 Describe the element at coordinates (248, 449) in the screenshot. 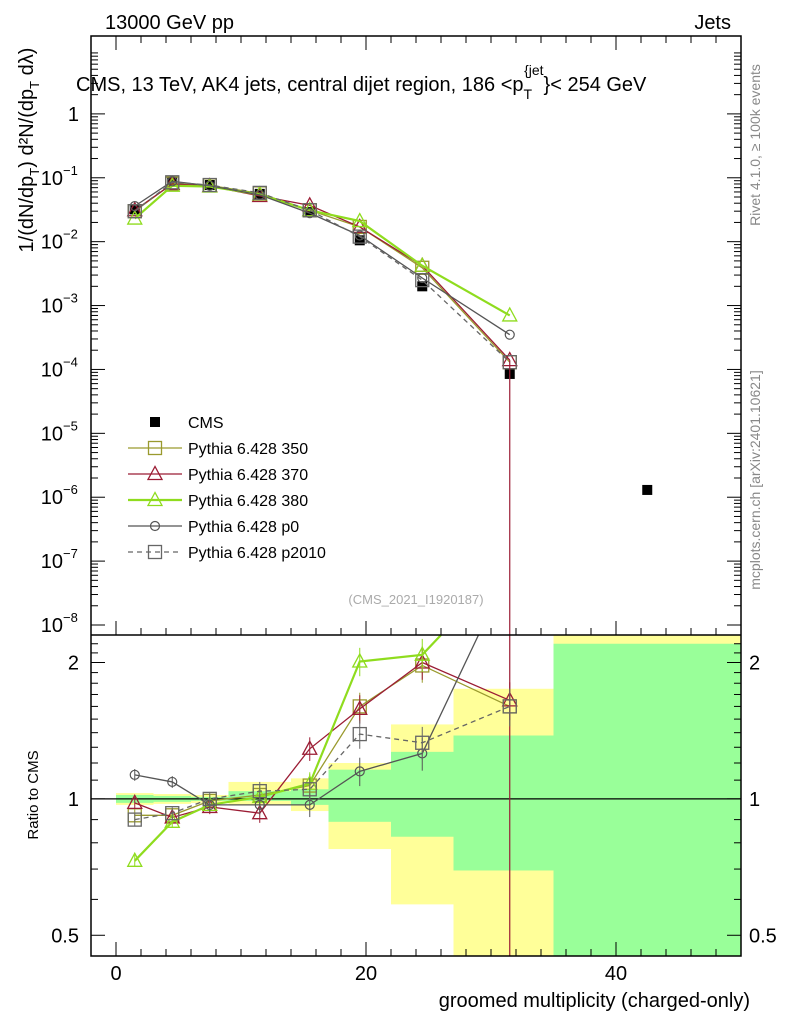

I see `legend-label-p350: Pythia 6.428 350` at that location.